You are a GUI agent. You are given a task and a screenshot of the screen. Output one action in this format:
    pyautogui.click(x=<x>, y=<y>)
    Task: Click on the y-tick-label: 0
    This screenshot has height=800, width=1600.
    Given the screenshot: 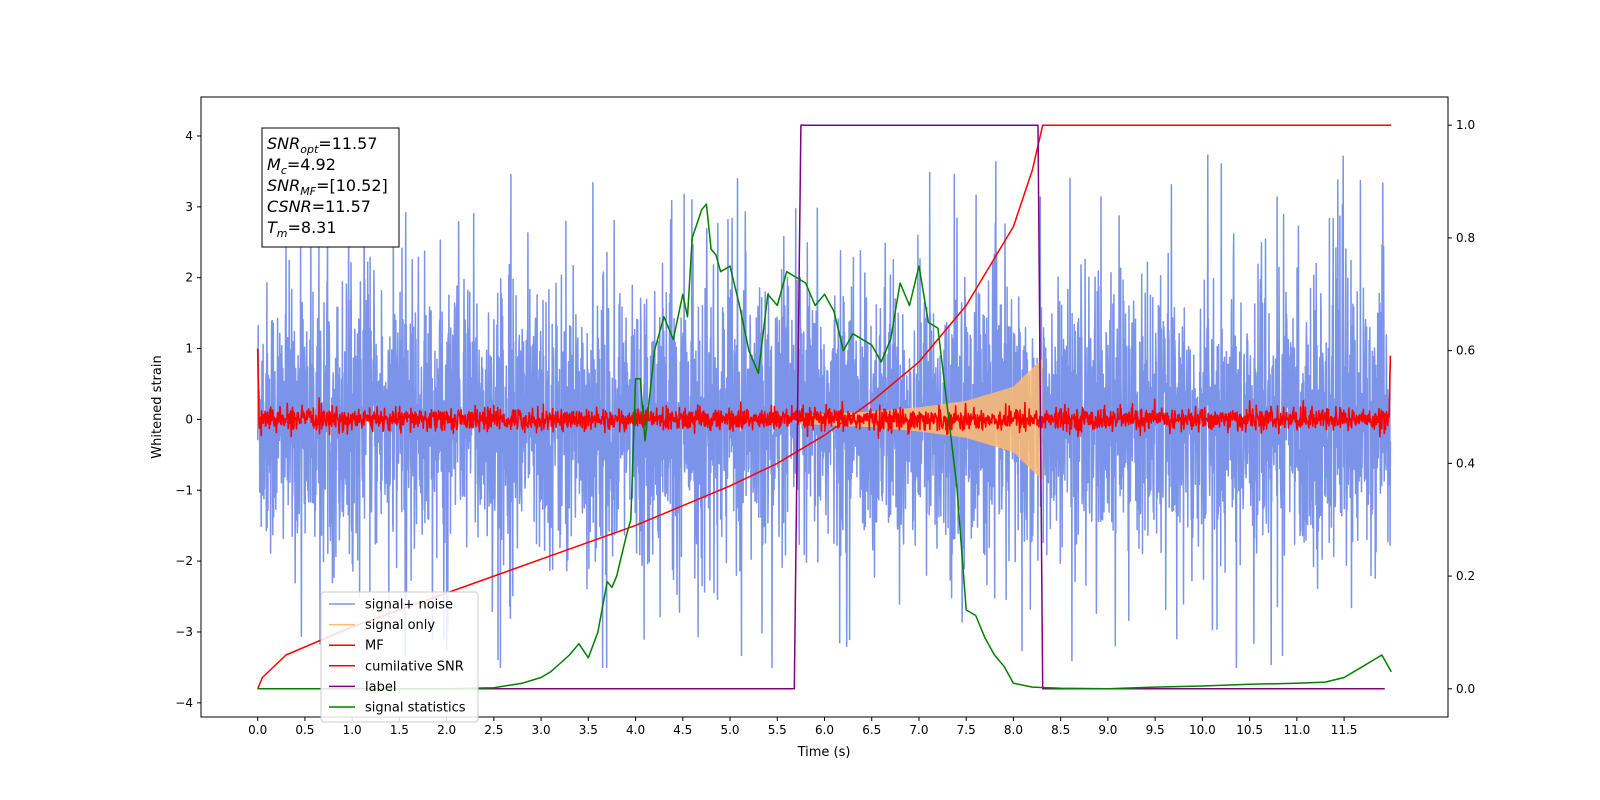 What is the action you would take?
    pyautogui.click(x=189, y=419)
    